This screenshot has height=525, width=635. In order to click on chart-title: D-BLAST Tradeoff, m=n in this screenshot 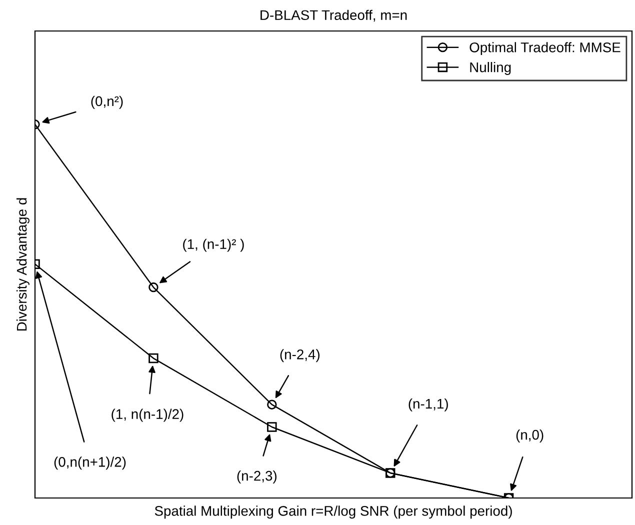, I will do `click(333, 16)`.